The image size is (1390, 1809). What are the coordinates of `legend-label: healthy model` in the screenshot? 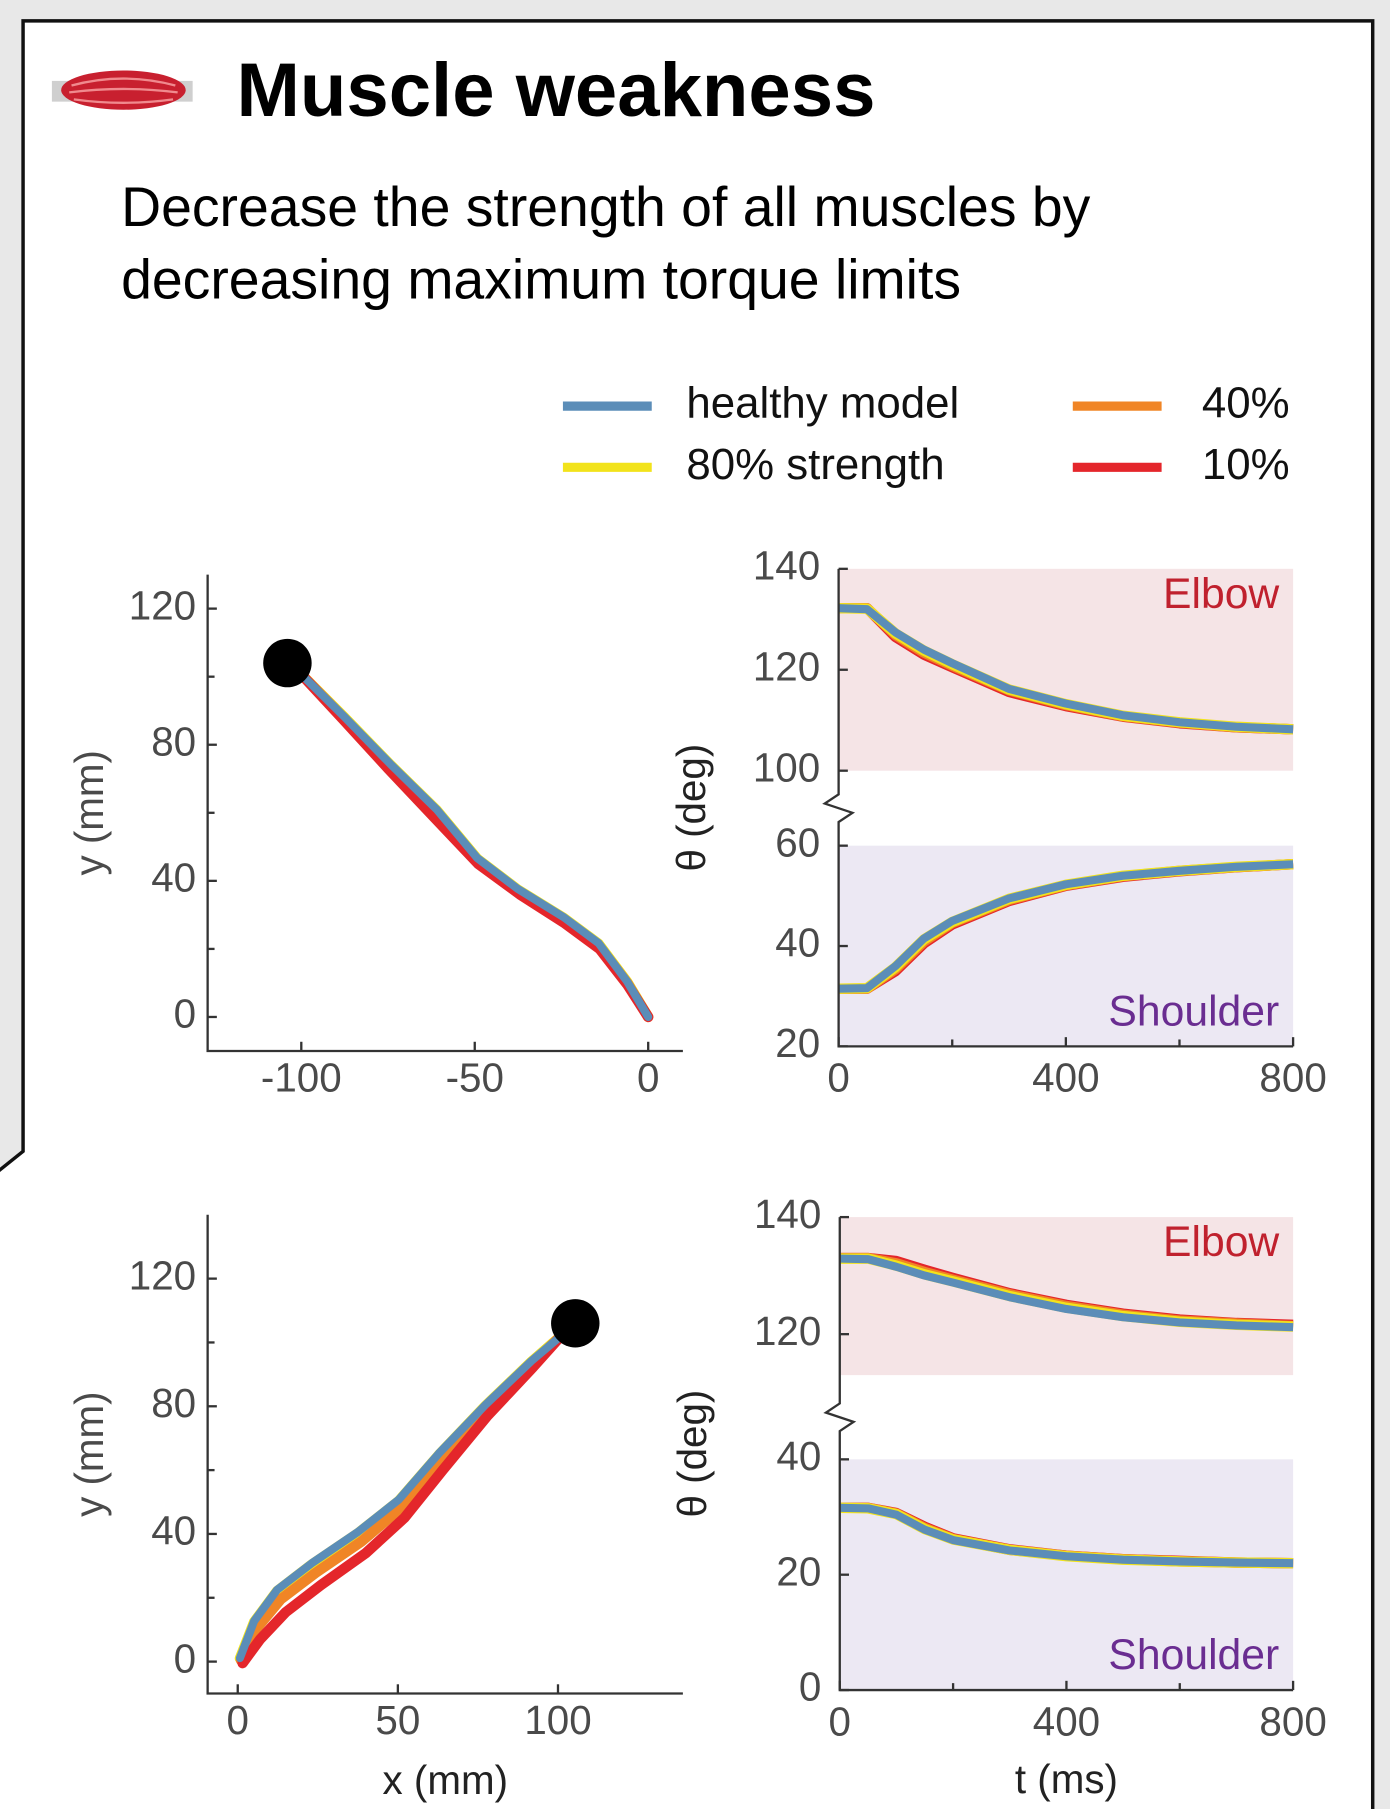 It's located at (822, 403).